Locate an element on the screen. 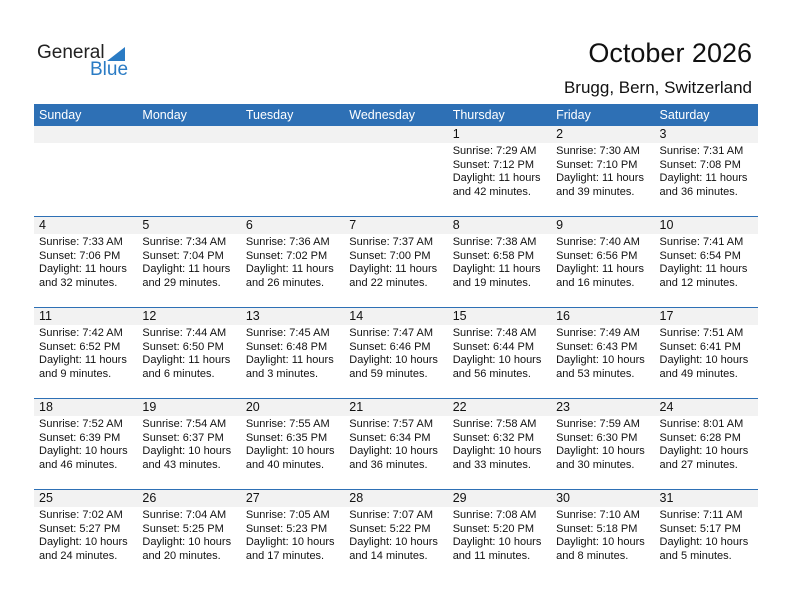 Image resolution: width=792 pixels, height=612 pixels. sunrise-text: Sunrise: 7:48 AM is located at coordinates (494, 333).